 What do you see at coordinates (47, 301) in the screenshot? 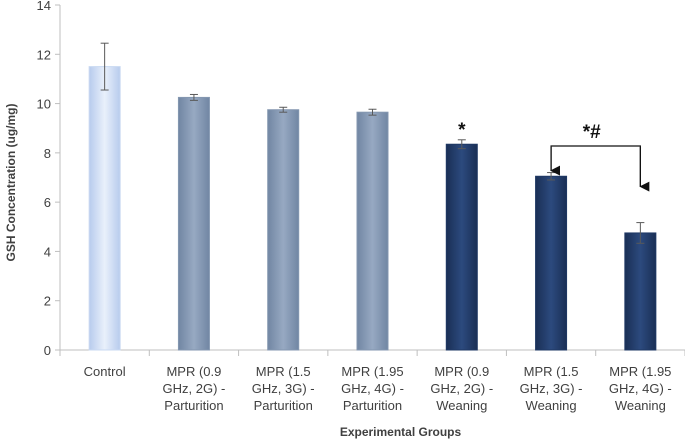
I see `y-tick-label: 2` at bounding box center [47, 301].